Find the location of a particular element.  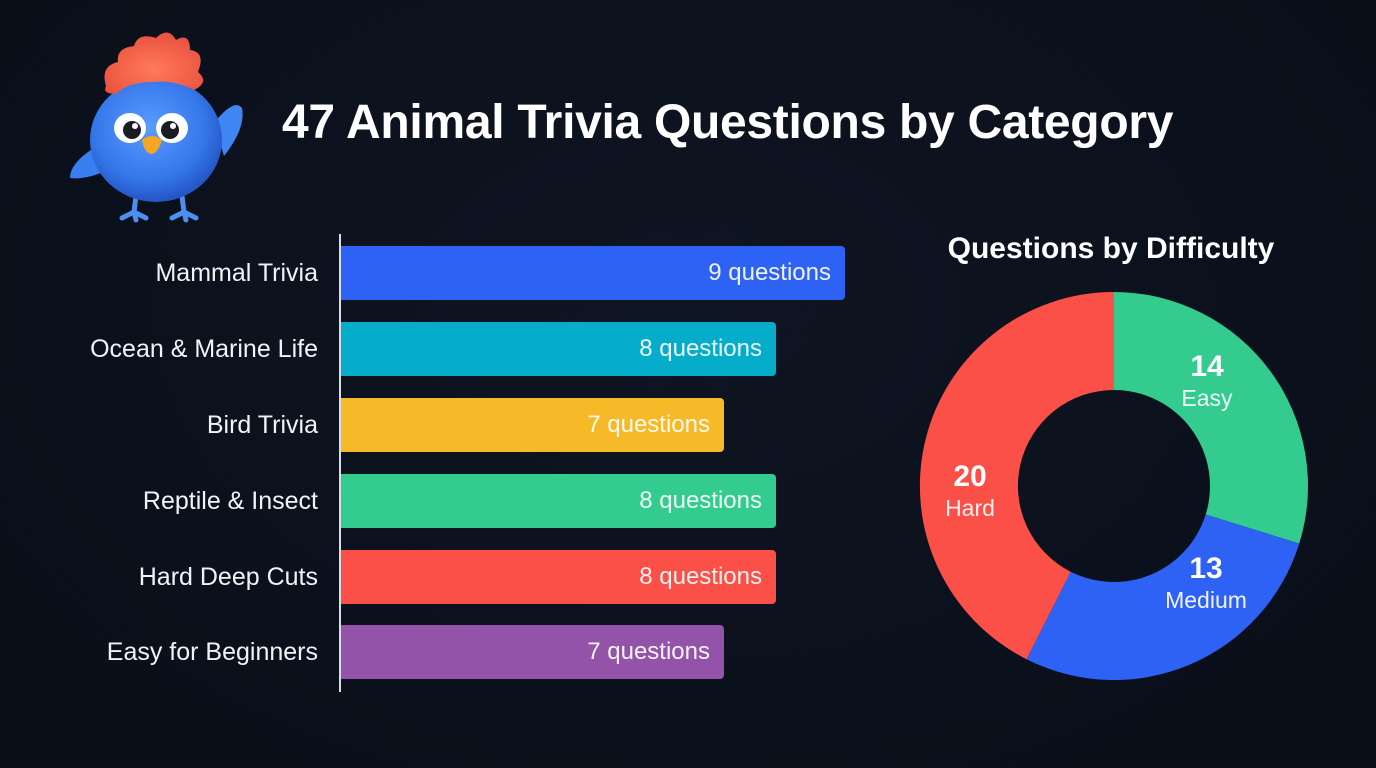

bar-easy-for-beginners: 7 questions is located at coordinates (532, 652).